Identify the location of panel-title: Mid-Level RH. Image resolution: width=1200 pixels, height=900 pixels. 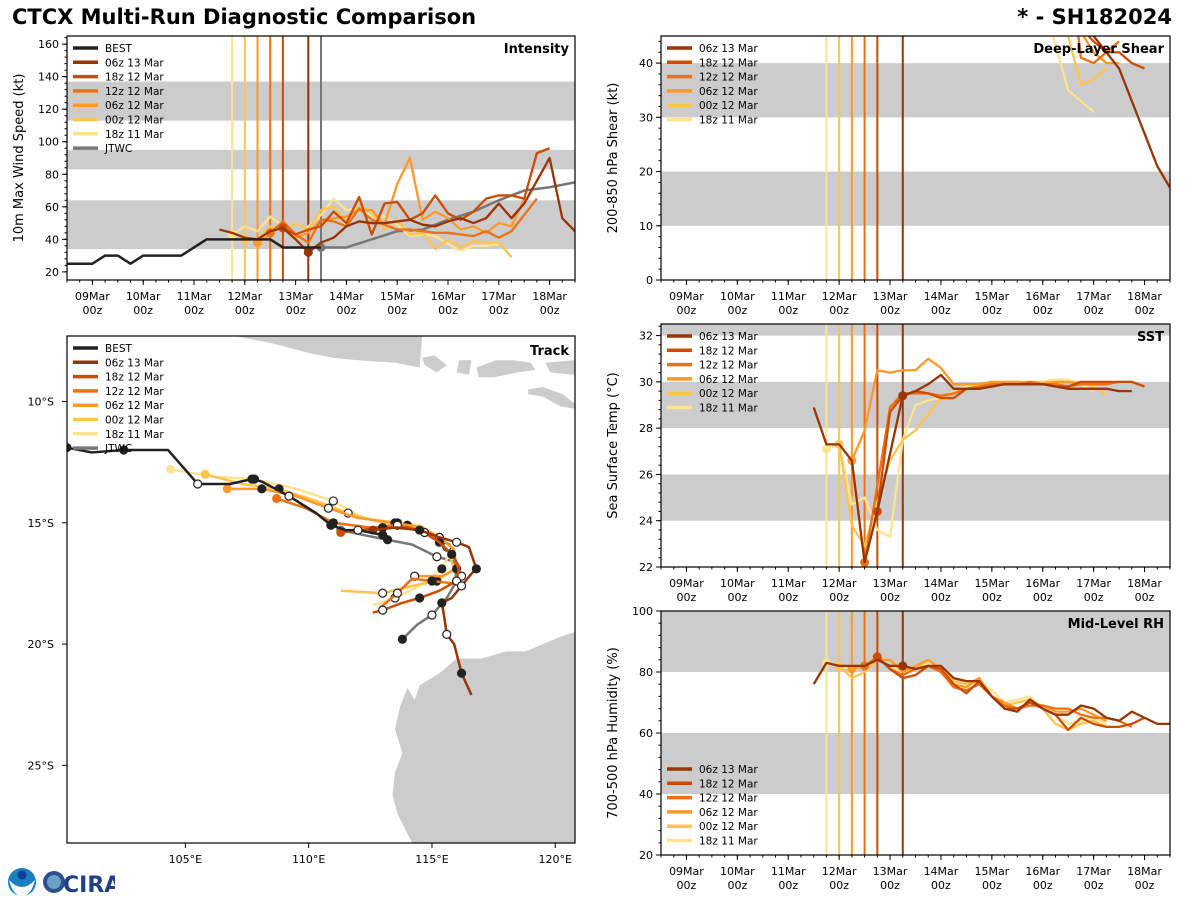
(1116, 624).